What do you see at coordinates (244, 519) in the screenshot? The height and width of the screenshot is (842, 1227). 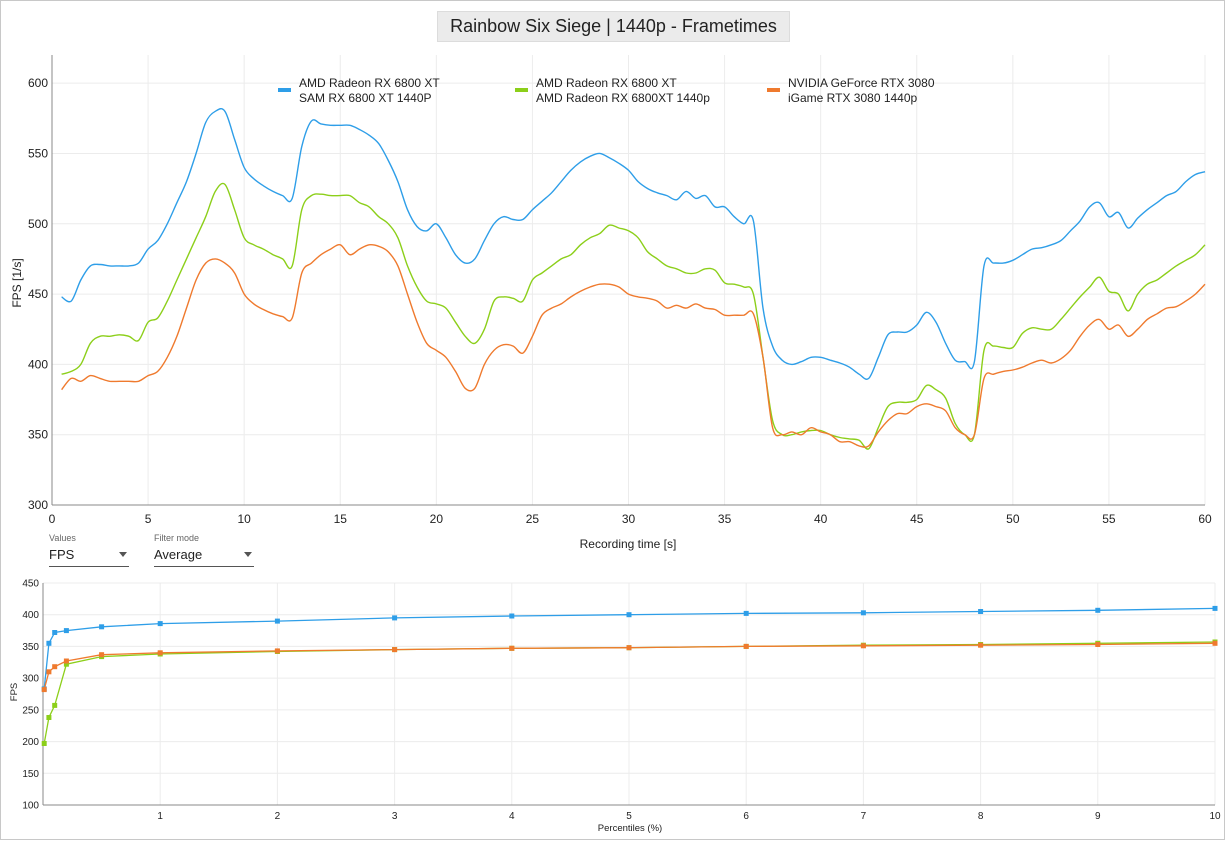 I see `frametime-x-tick-label: 10` at bounding box center [244, 519].